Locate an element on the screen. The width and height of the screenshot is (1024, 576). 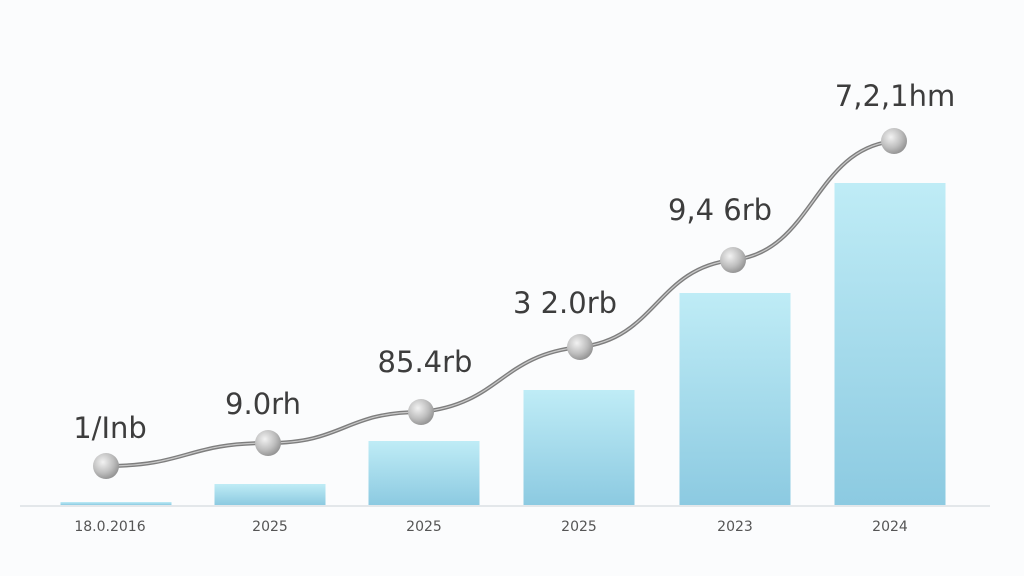
data-label-4: 9,4 6rb is located at coordinates (720, 210).